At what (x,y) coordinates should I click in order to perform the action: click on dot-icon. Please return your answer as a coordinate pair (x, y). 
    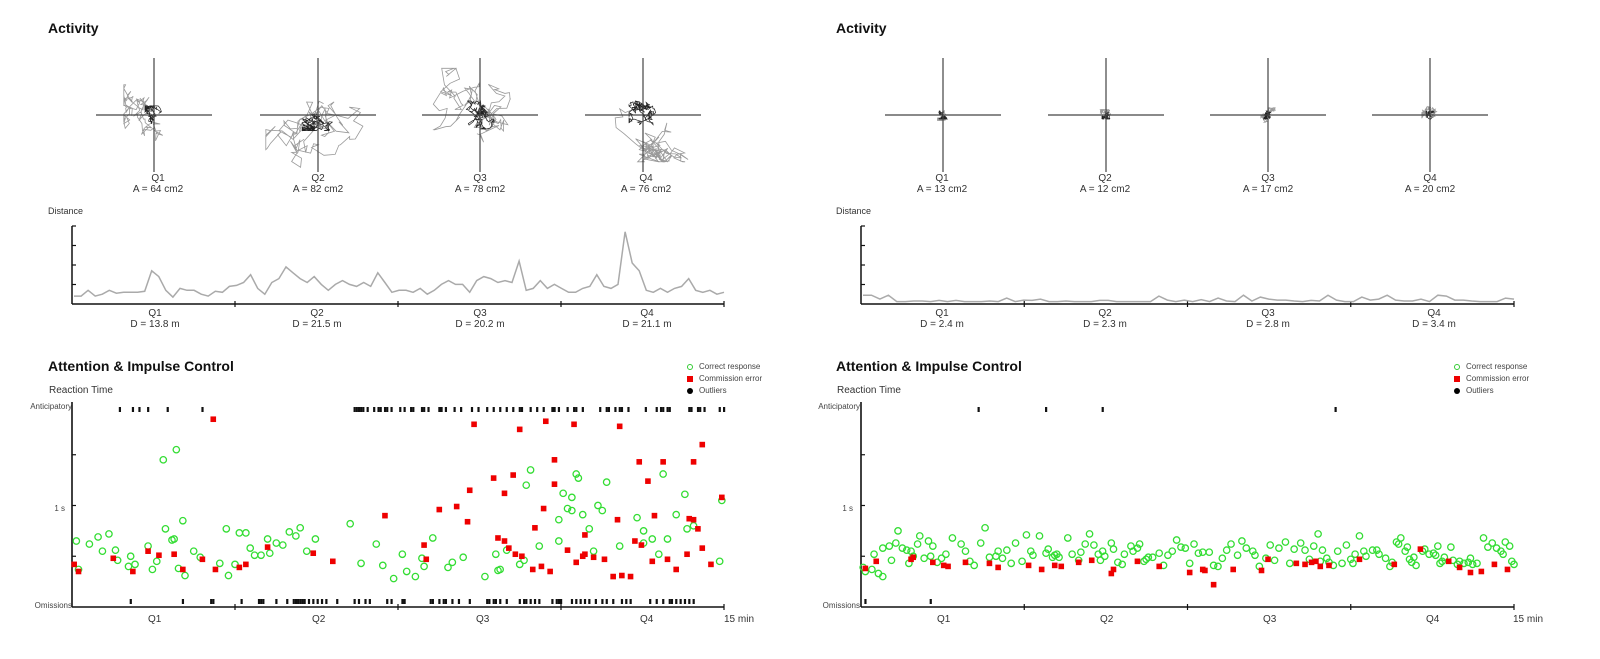
    Looking at the image, I should click on (1457, 391).